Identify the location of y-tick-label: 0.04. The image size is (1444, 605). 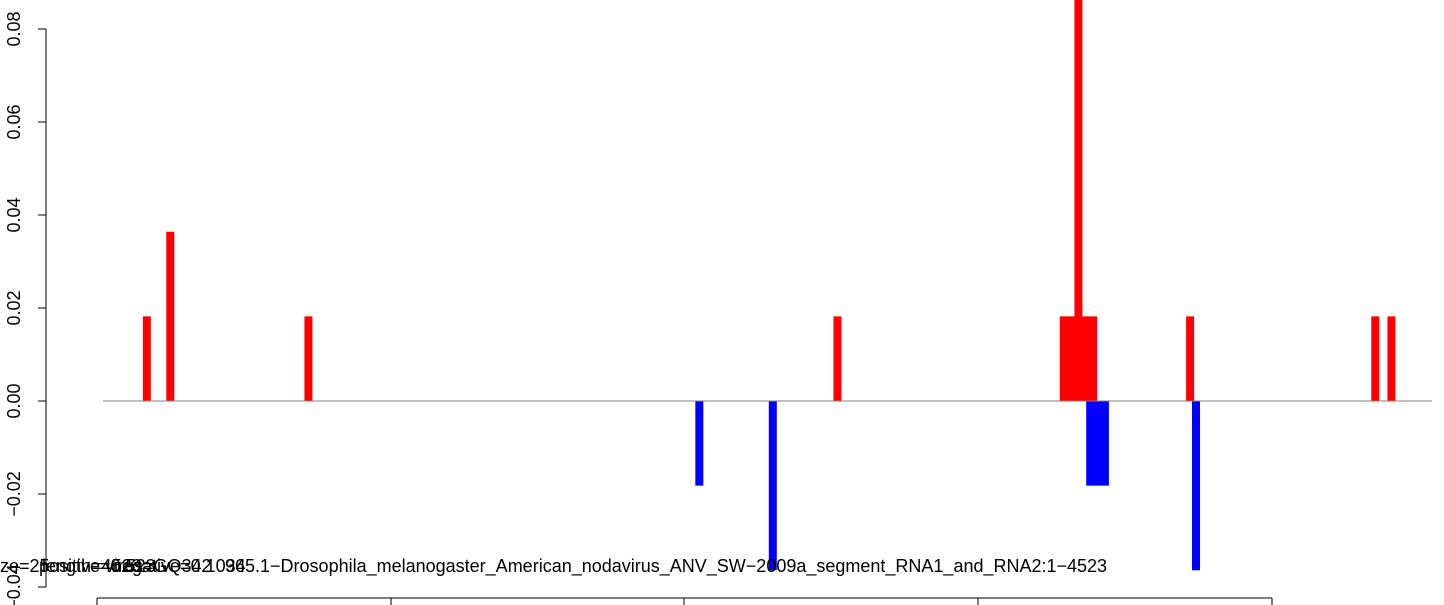
(14, 214).